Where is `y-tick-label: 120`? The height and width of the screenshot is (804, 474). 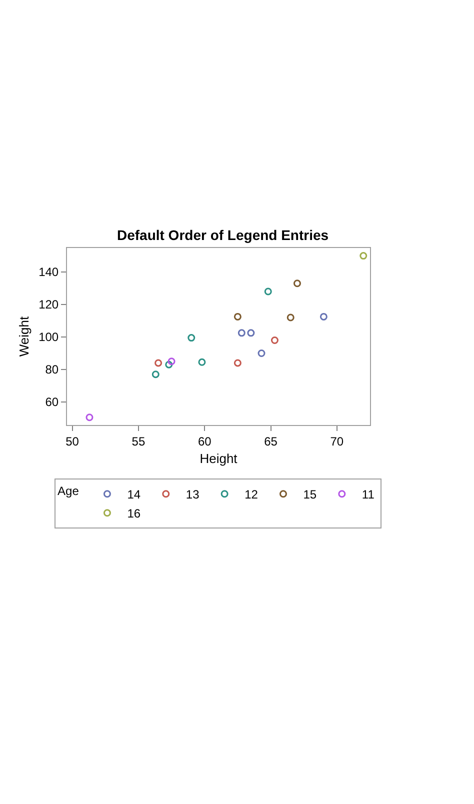 y-tick-label: 120 is located at coordinates (48, 305).